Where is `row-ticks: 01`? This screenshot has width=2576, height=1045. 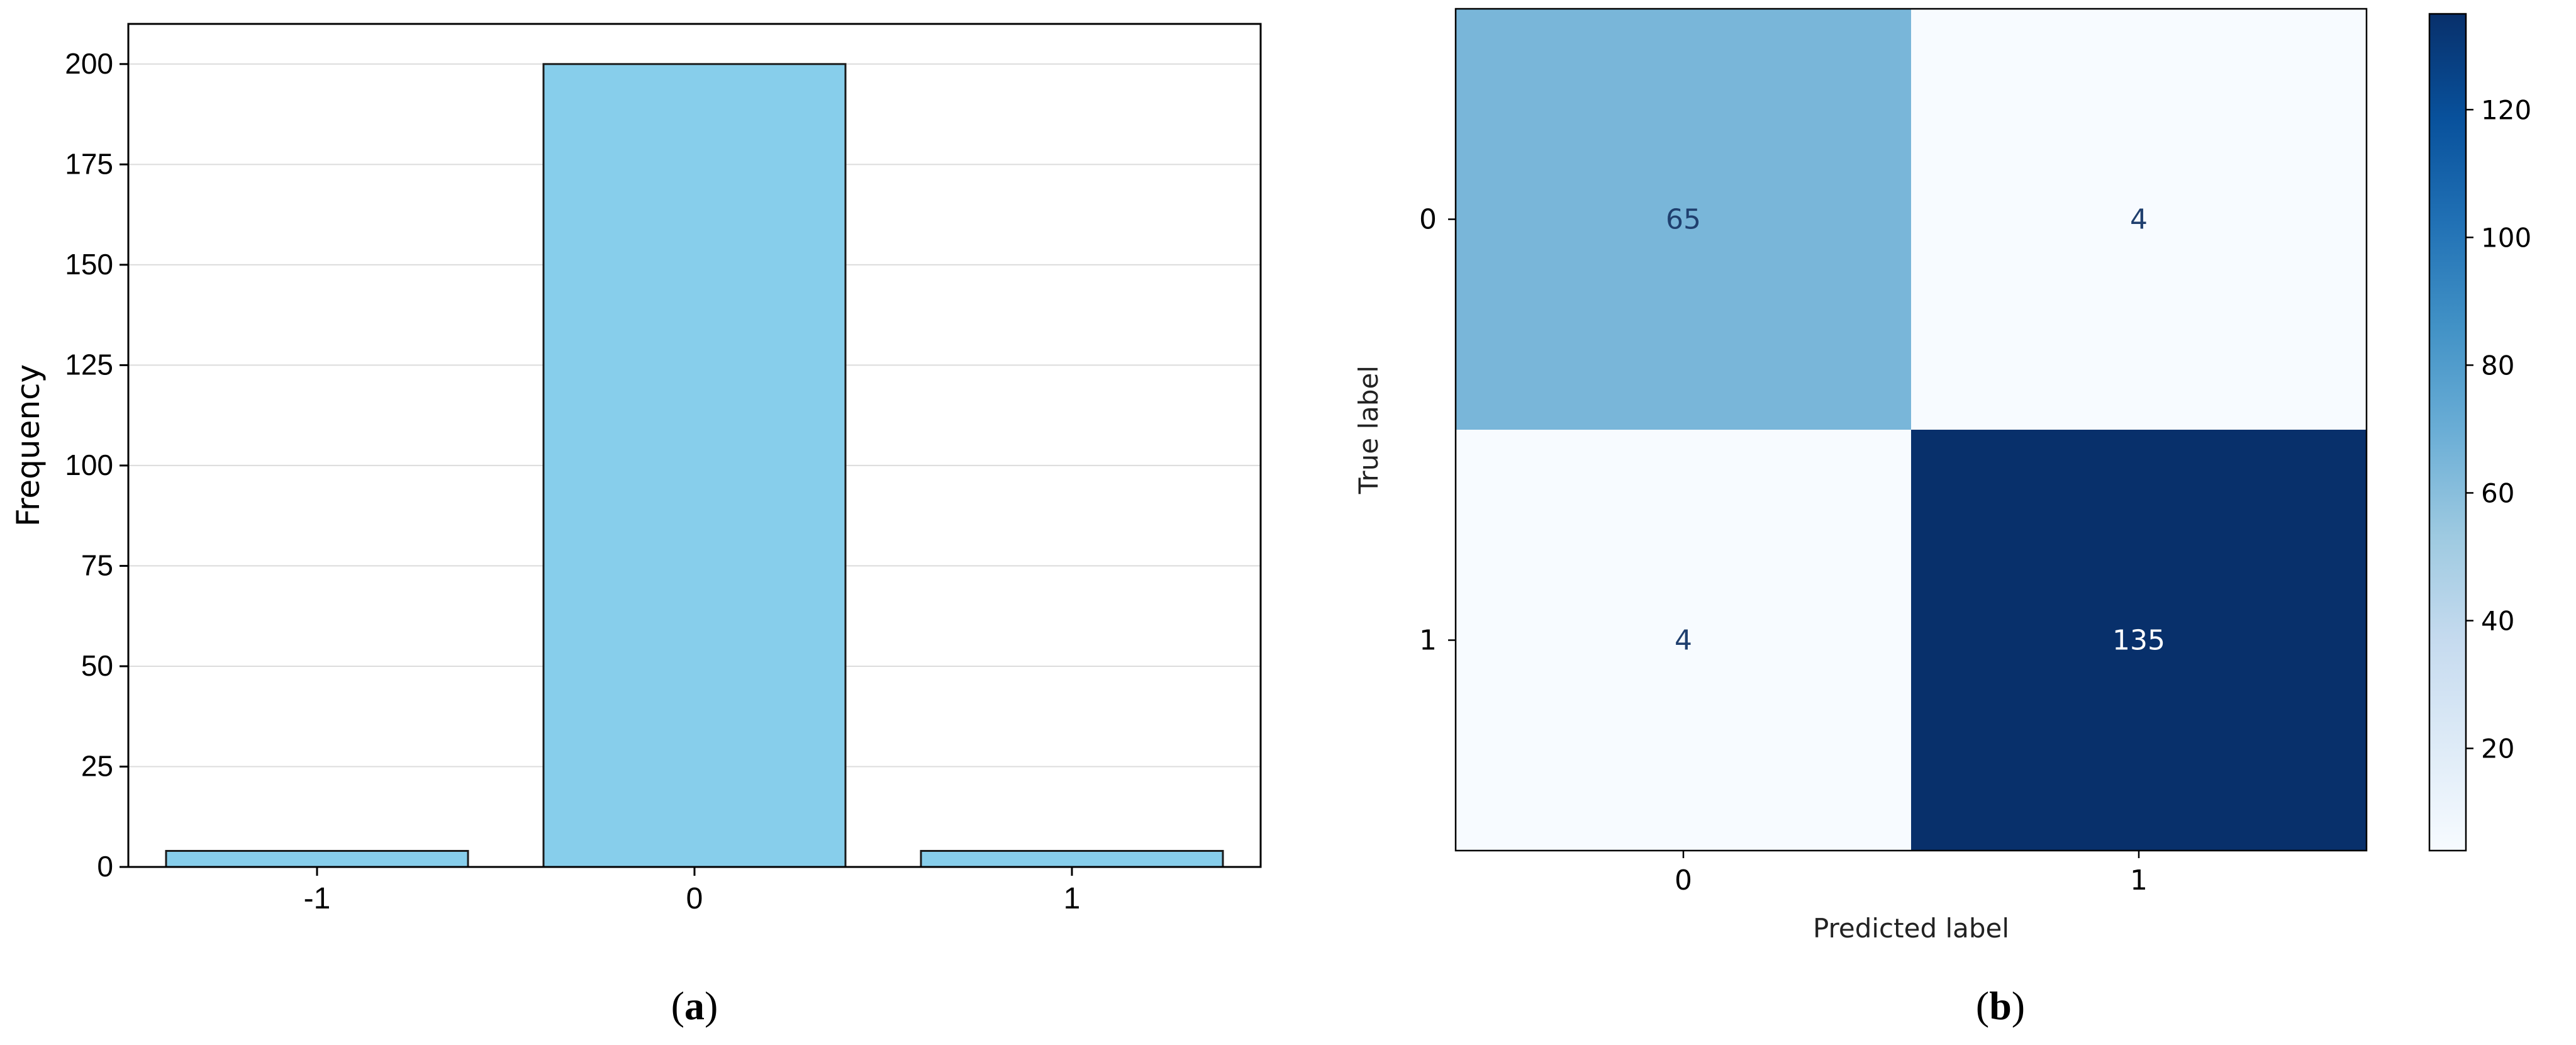 row-ticks: 01 is located at coordinates (1437, 431).